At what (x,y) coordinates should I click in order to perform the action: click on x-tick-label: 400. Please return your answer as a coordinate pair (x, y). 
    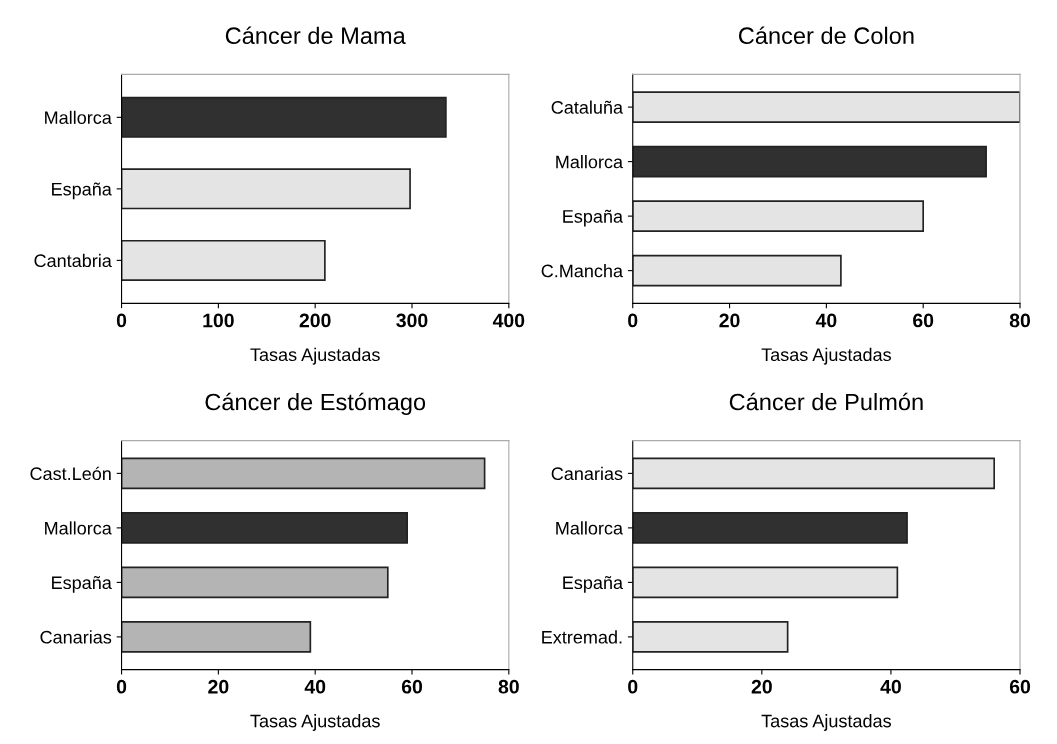
    Looking at the image, I should click on (508, 320).